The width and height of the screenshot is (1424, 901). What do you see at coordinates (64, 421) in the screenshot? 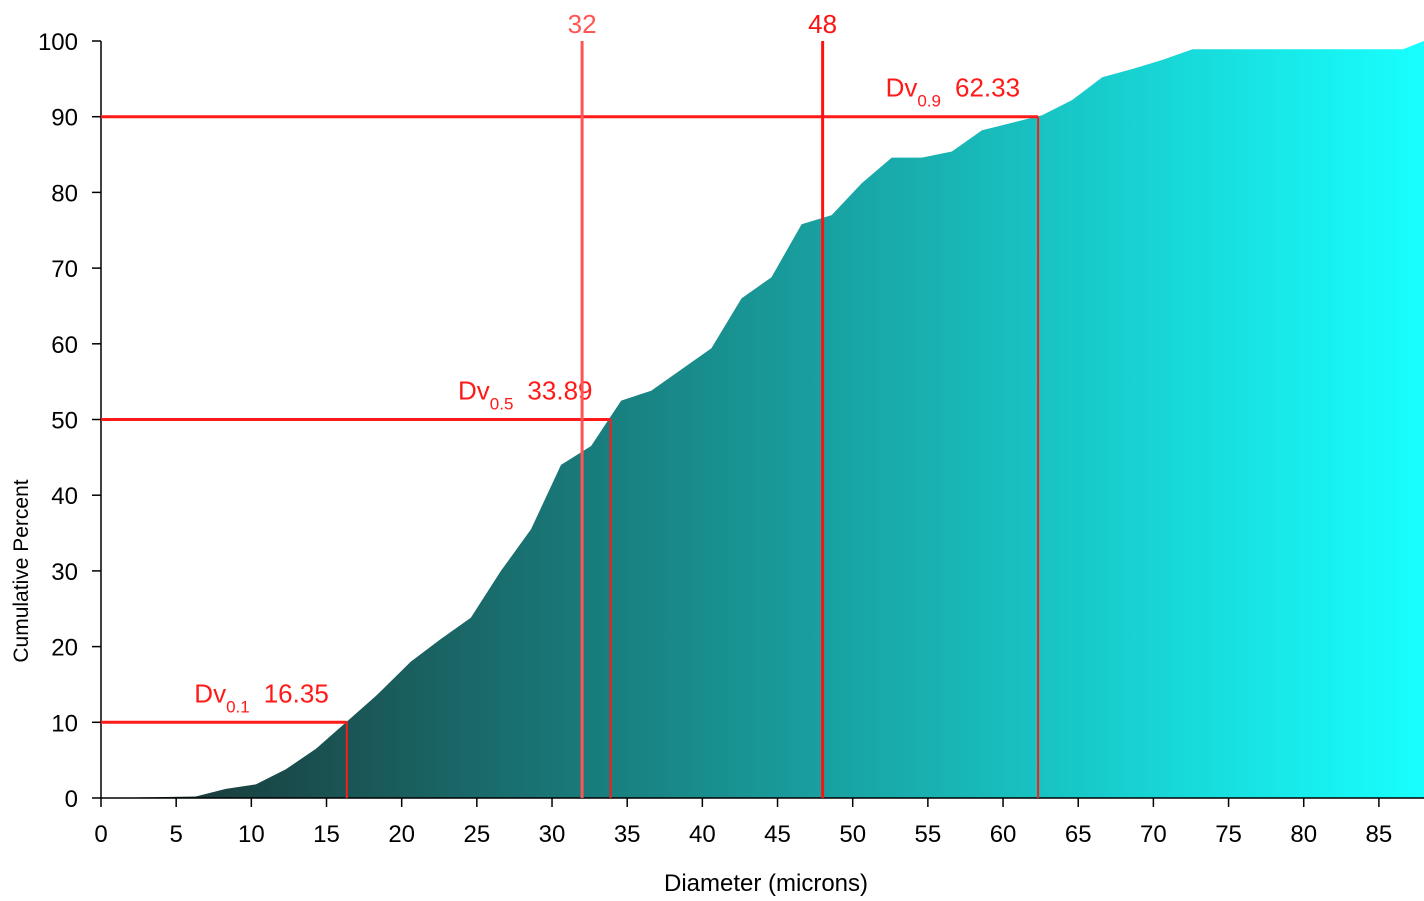
I see `y-tick-label: 50` at bounding box center [64, 421].